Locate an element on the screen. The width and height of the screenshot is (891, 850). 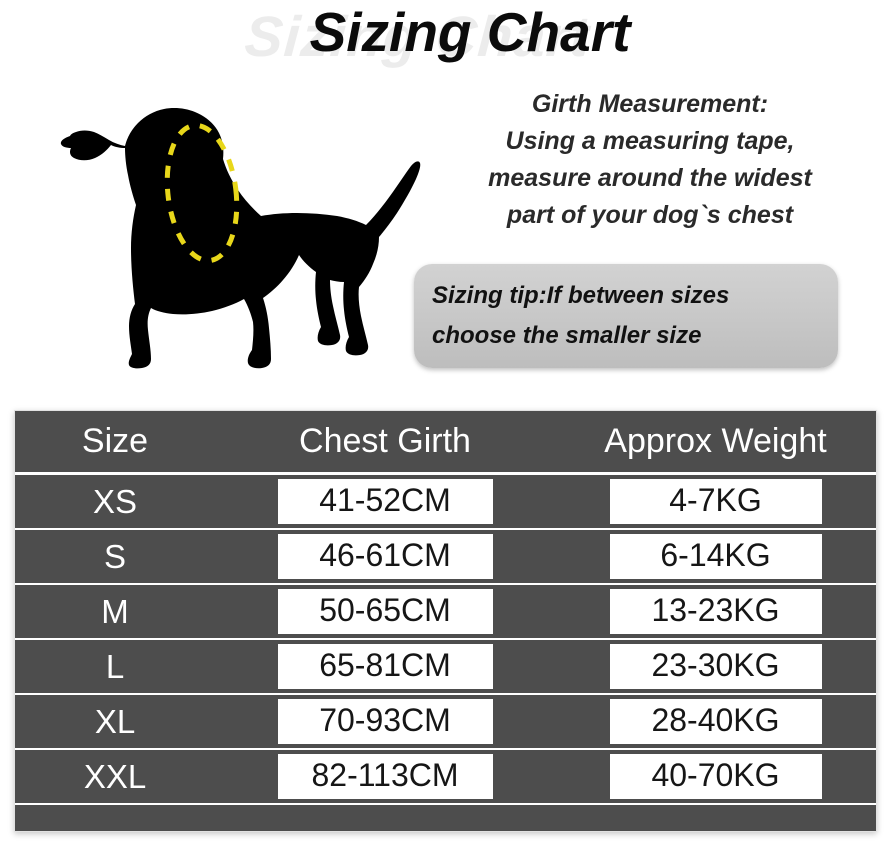
cell-size: XS is located at coordinates (115, 502).